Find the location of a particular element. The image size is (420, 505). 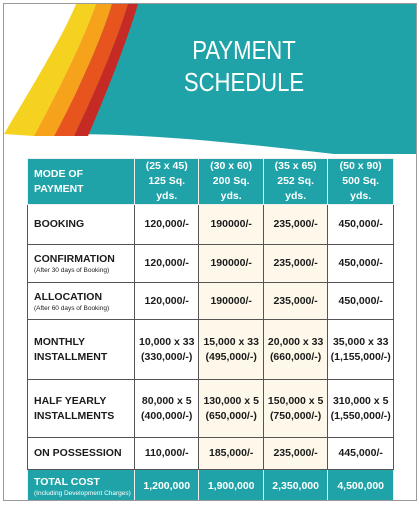

cell: 185,000/- is located at coordinates (231, 453).